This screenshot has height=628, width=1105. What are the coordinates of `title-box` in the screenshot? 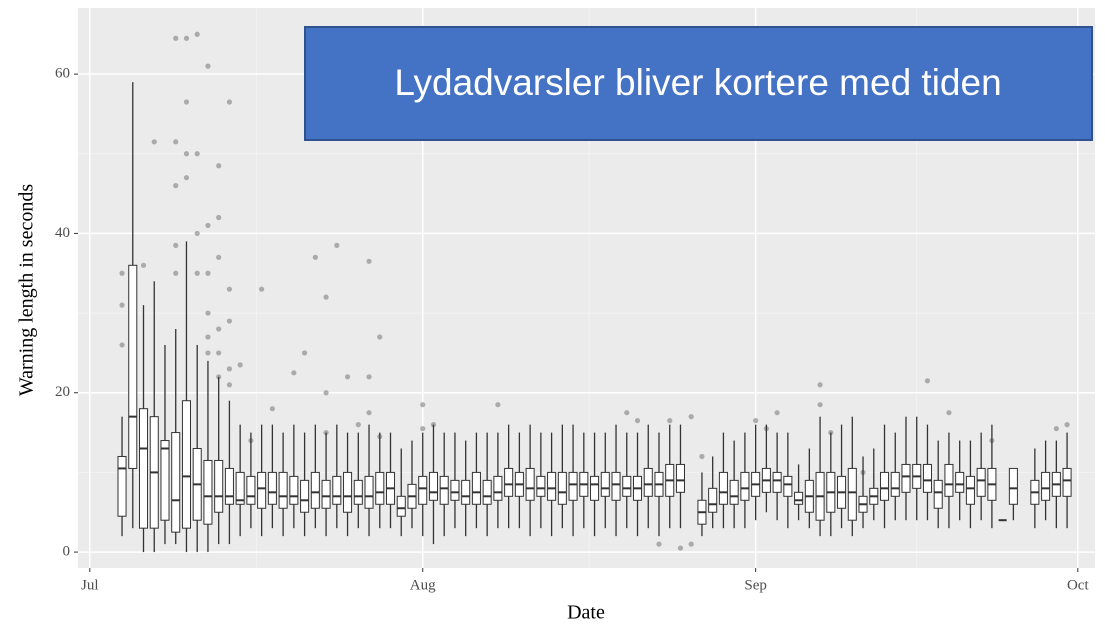 It's located at (698, 83).